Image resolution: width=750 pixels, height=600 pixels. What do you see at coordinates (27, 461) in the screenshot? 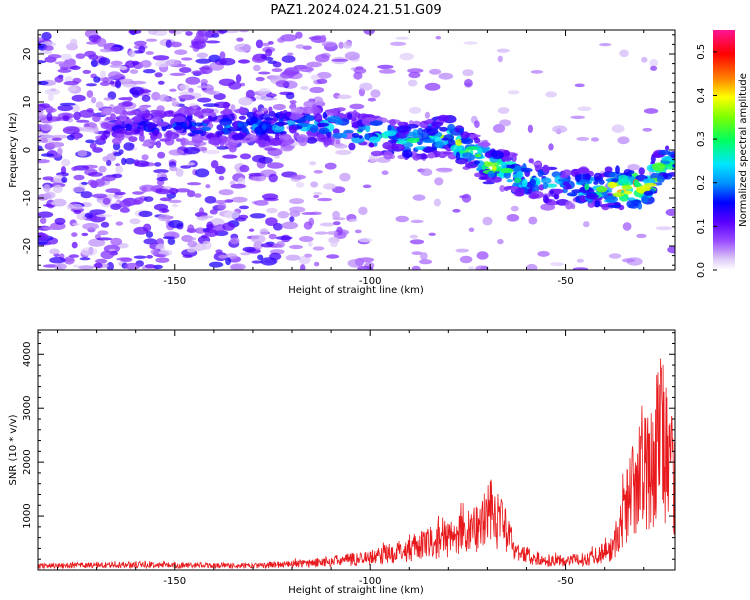
I see `snr-y-tick-label: 2000` at bounding box center [27, 461].